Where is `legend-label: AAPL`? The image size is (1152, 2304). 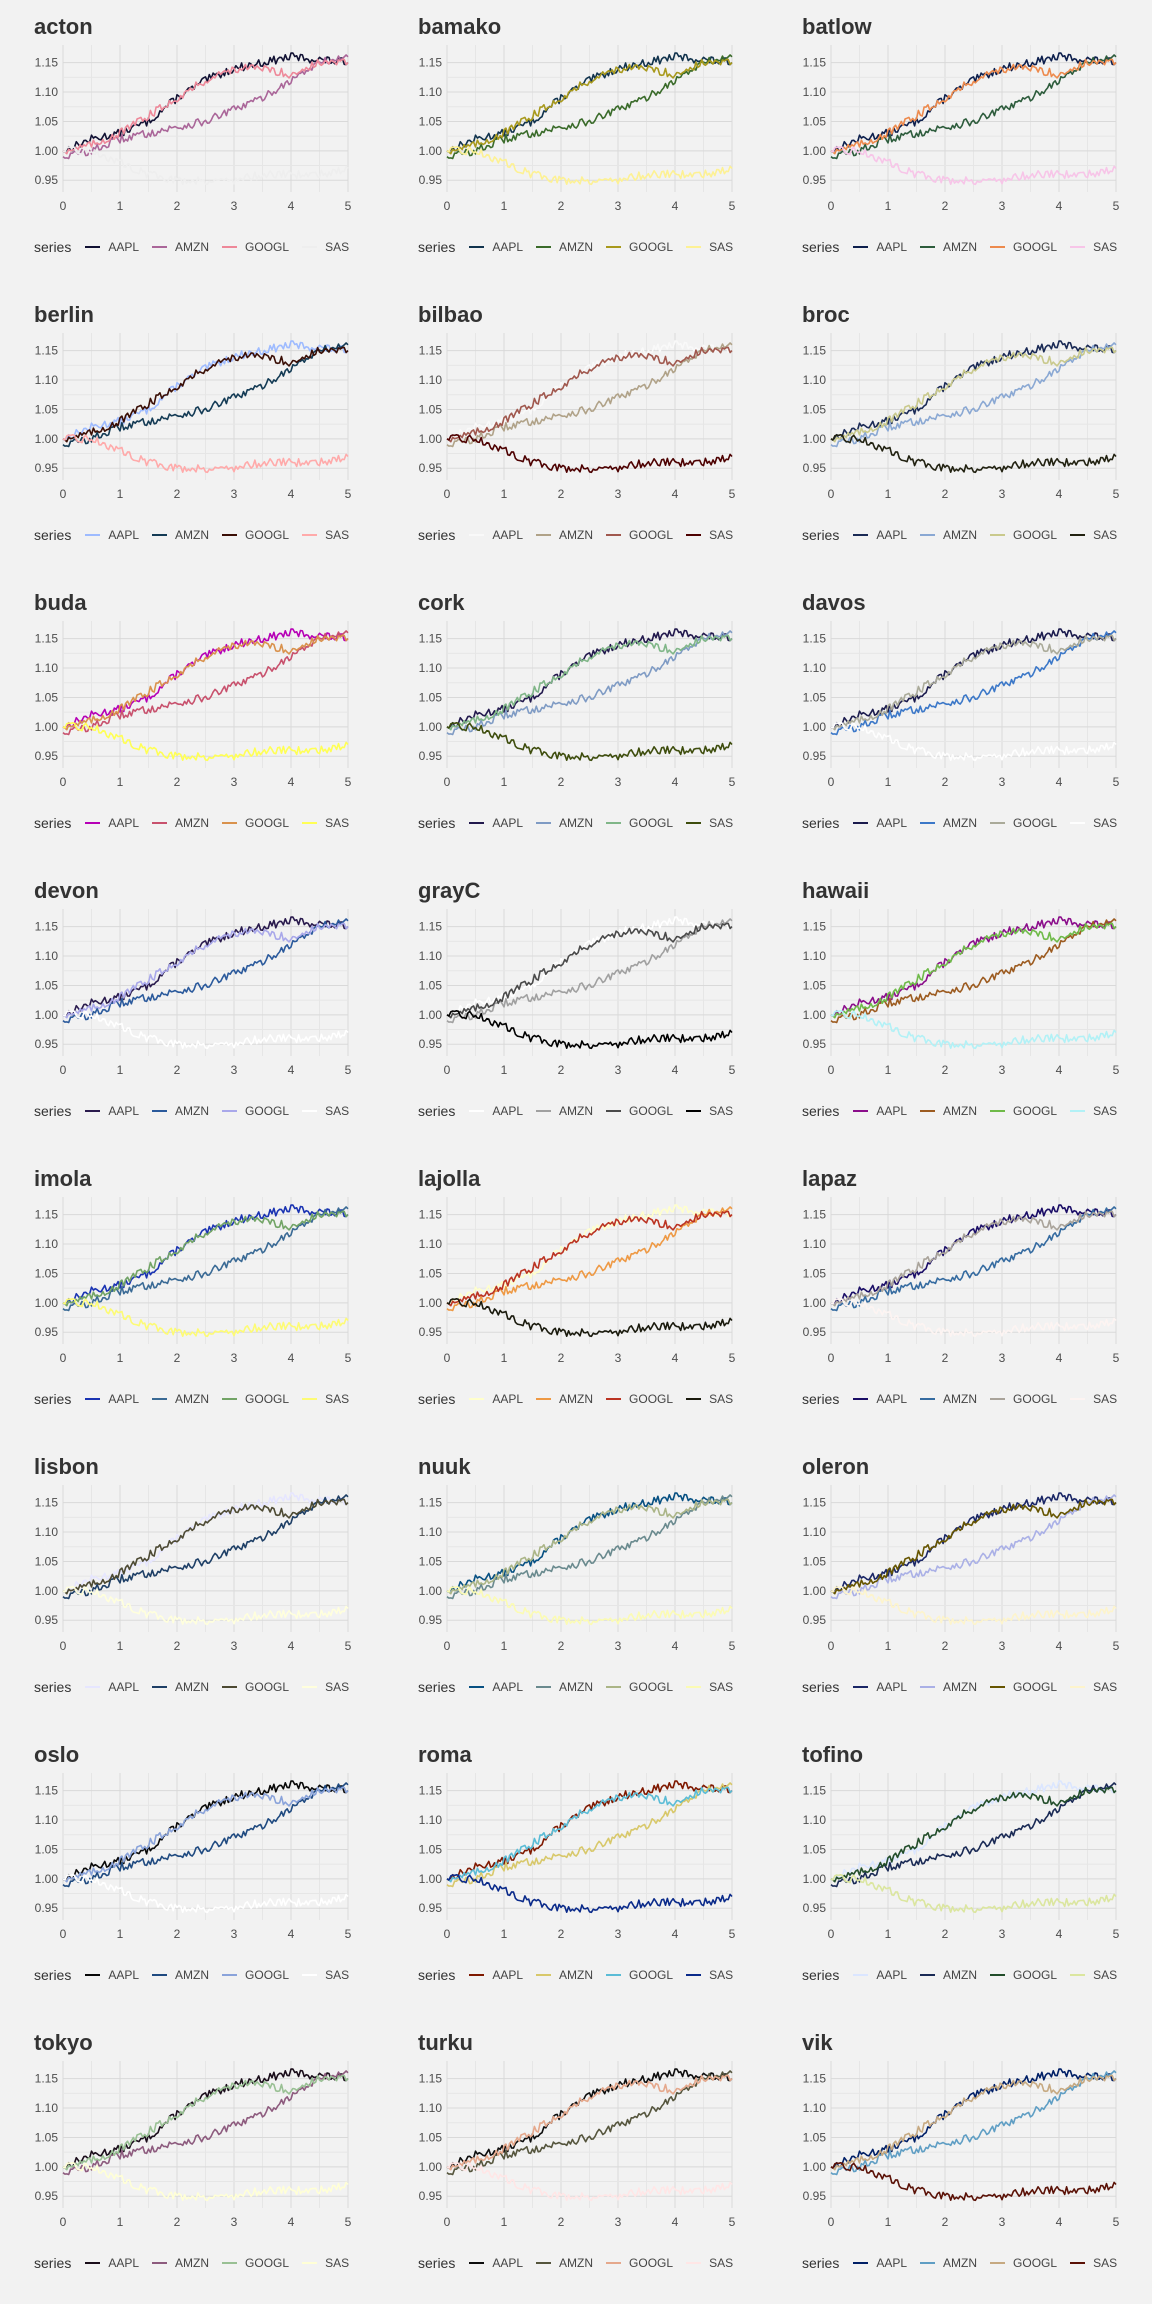 legend-label: AAPL is located at coordinates (508, 1687).